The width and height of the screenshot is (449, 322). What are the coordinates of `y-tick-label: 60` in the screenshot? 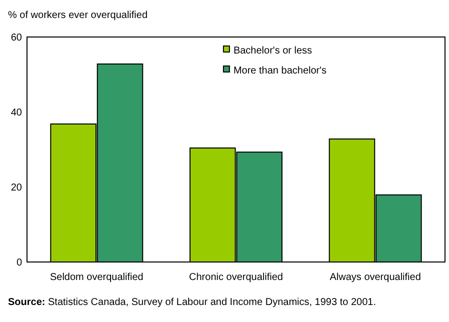 It's located at (16, 38).